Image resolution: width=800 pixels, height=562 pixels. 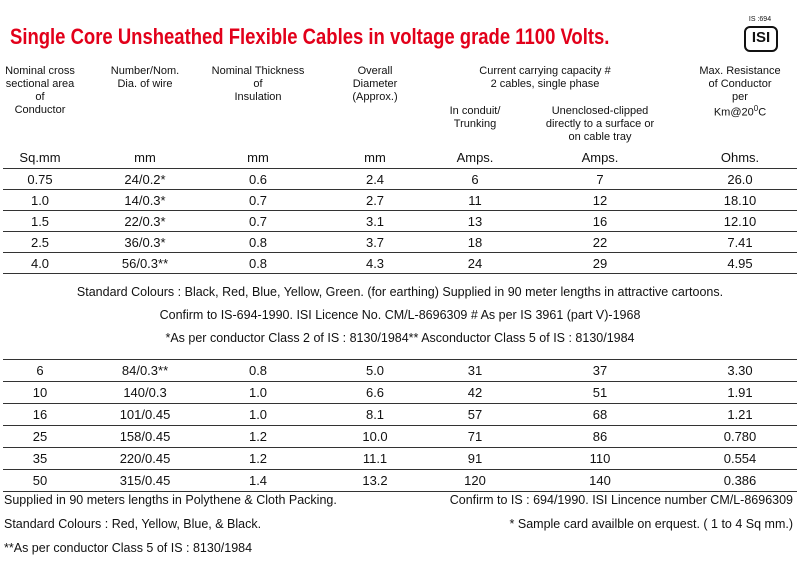 I want to click on cell: 51, so click(x=600, y=392).